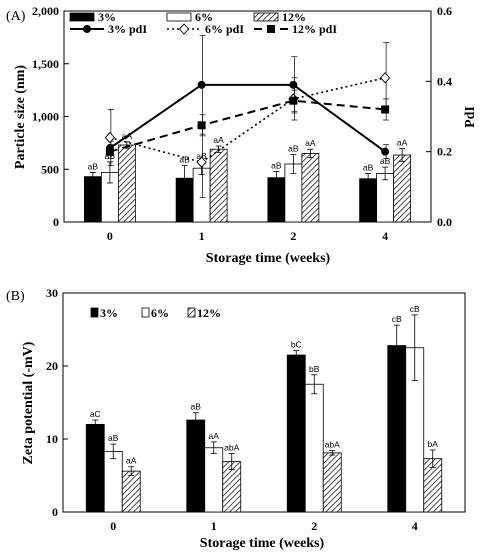  I want to click on significance-label: aC, so click(95, 414).